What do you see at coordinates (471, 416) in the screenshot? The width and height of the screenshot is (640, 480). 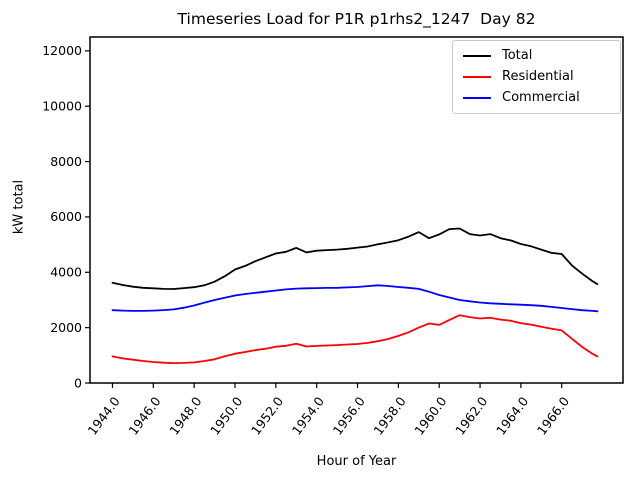 I see `x-tick-label: 1962.0` at bounding box center [471, 416].